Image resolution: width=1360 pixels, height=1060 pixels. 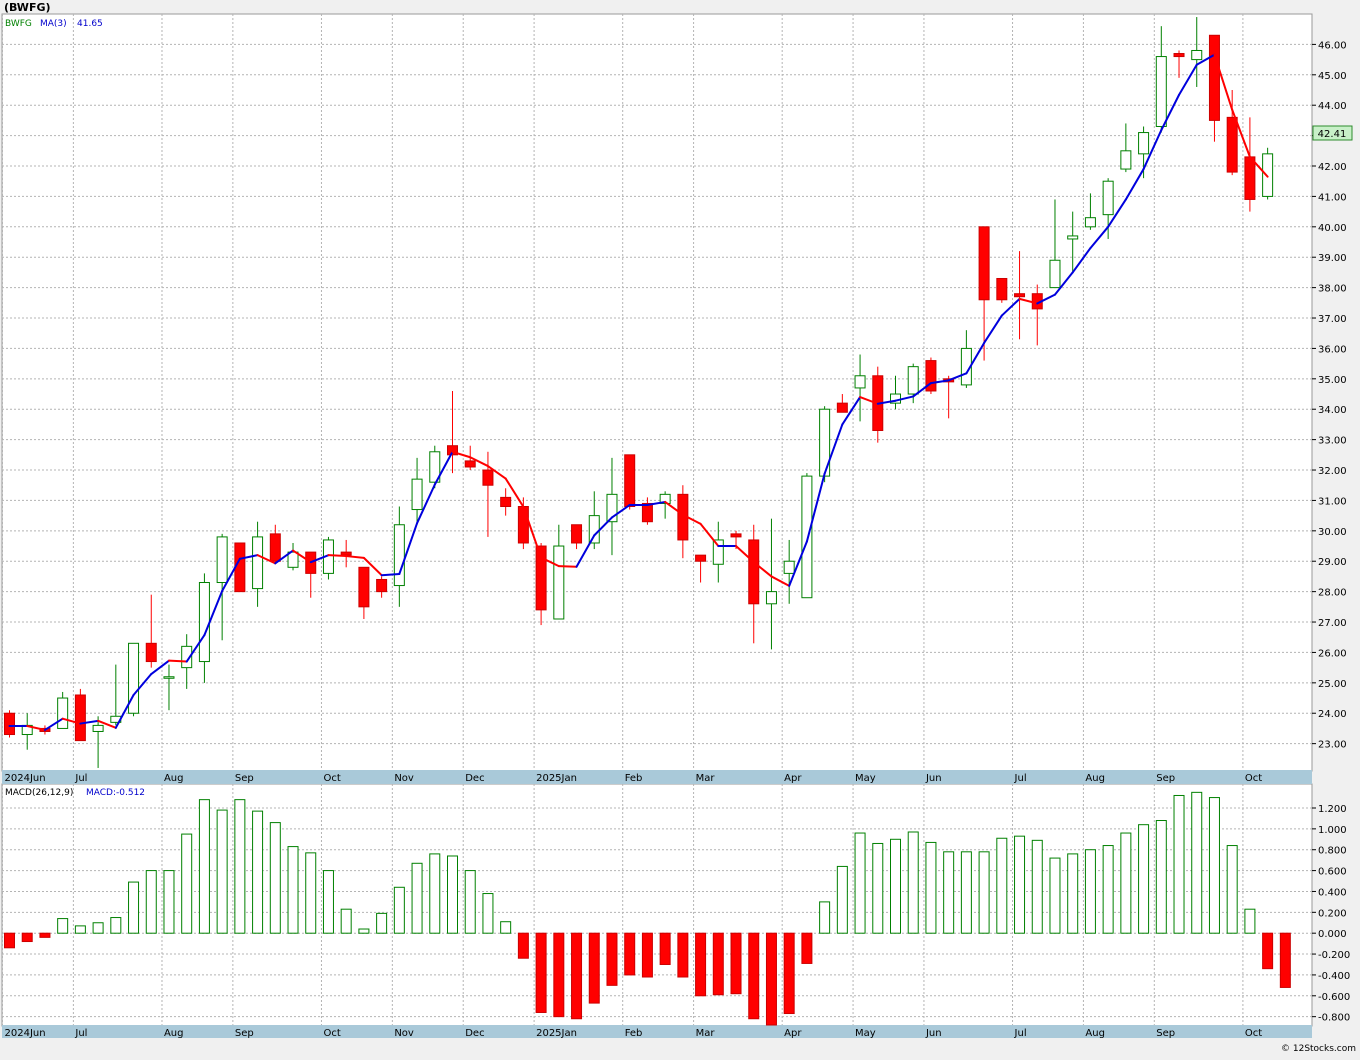 I want to click on ma-value-legend: 41.65, so click(x=90, y=24).